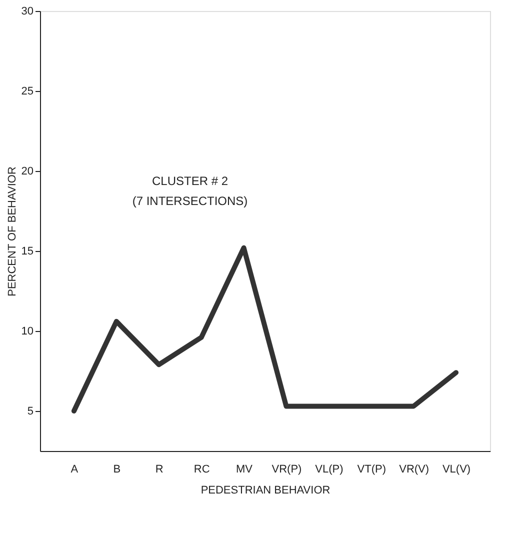 The image size is (530, 541). What do you see at coordinates (27, 252) in the screenshot?
I see `y-tick-label: 15` at bounding box center [27, 252].